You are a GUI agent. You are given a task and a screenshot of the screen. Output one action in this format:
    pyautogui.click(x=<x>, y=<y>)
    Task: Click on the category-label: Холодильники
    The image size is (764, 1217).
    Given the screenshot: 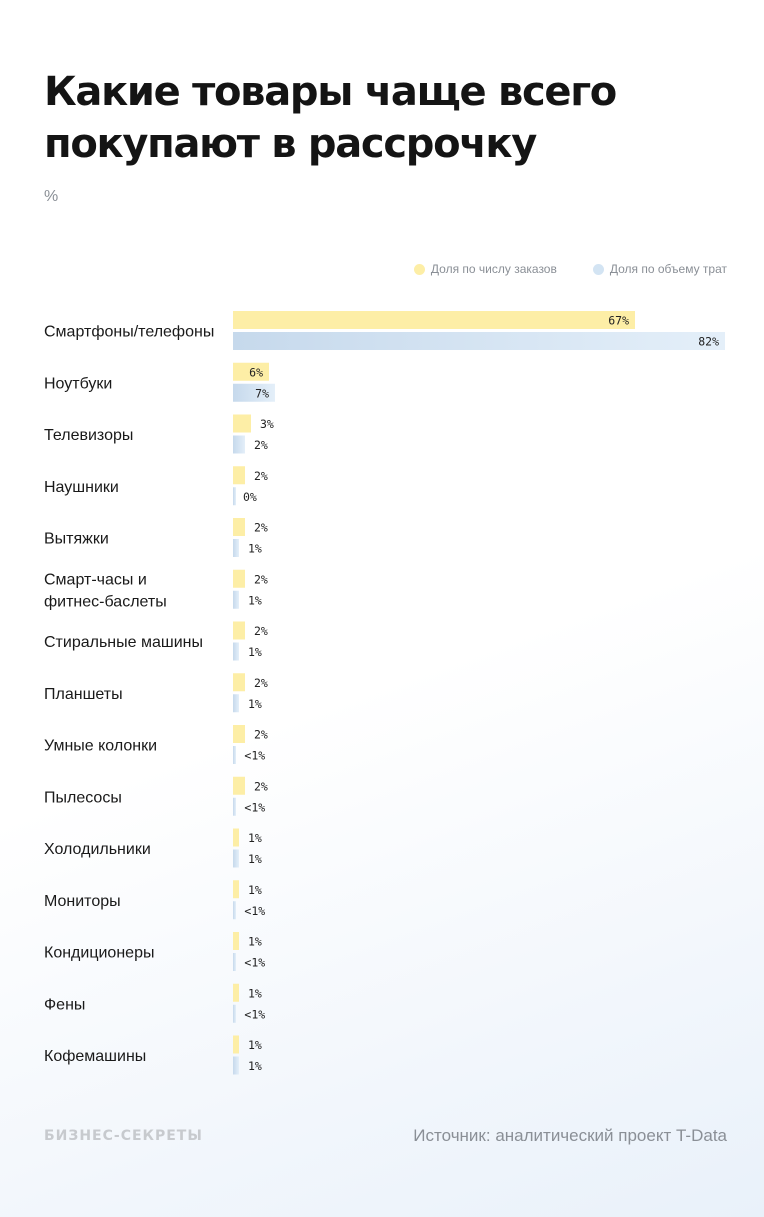 What is the action you would take?
    pyautogui.click(x=97, y=849)
    